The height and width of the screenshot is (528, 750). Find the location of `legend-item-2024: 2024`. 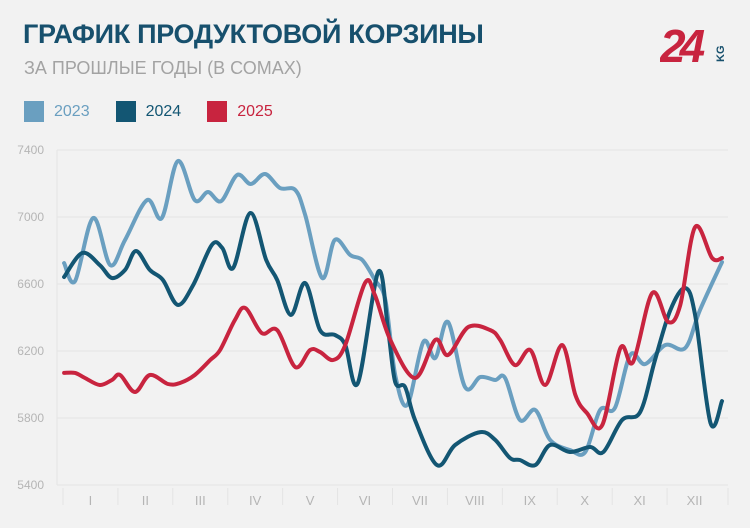

legend-item-2024: 2024 is located at coordinates (148, 111).